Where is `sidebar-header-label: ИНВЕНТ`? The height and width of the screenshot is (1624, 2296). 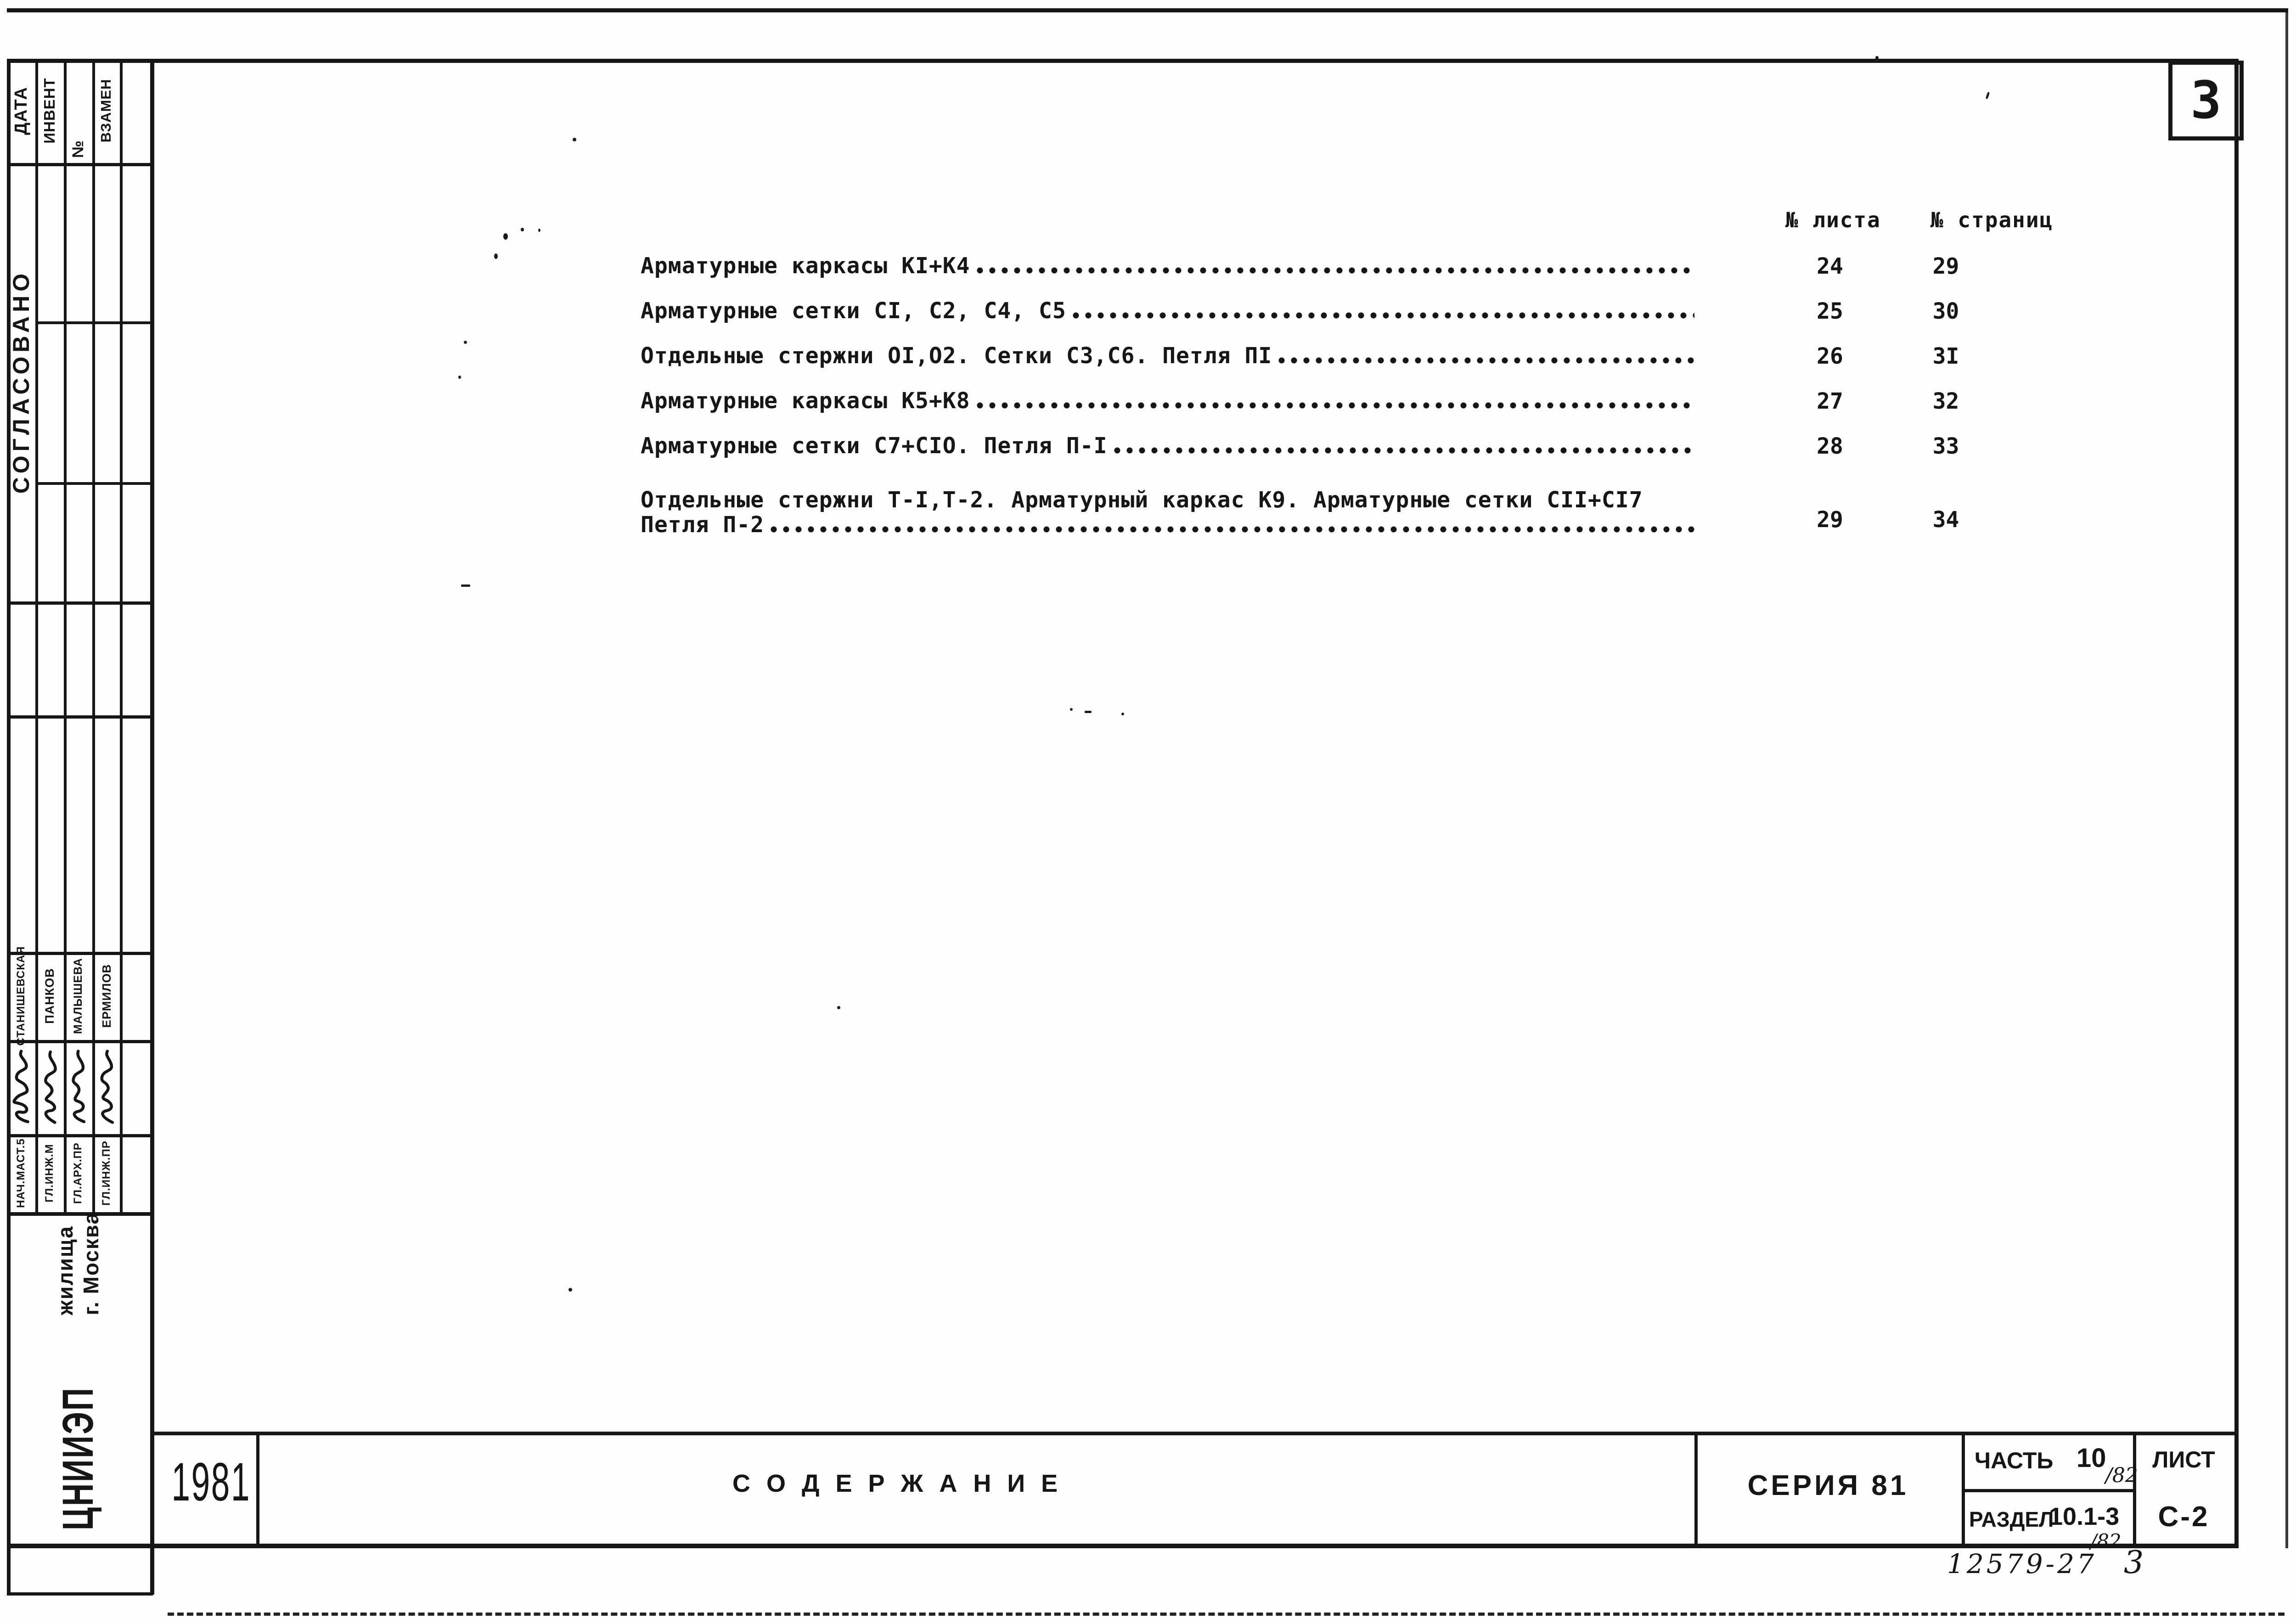
sidebar-header-label: ИНВЕНТ is located at coordinates (49, 111).